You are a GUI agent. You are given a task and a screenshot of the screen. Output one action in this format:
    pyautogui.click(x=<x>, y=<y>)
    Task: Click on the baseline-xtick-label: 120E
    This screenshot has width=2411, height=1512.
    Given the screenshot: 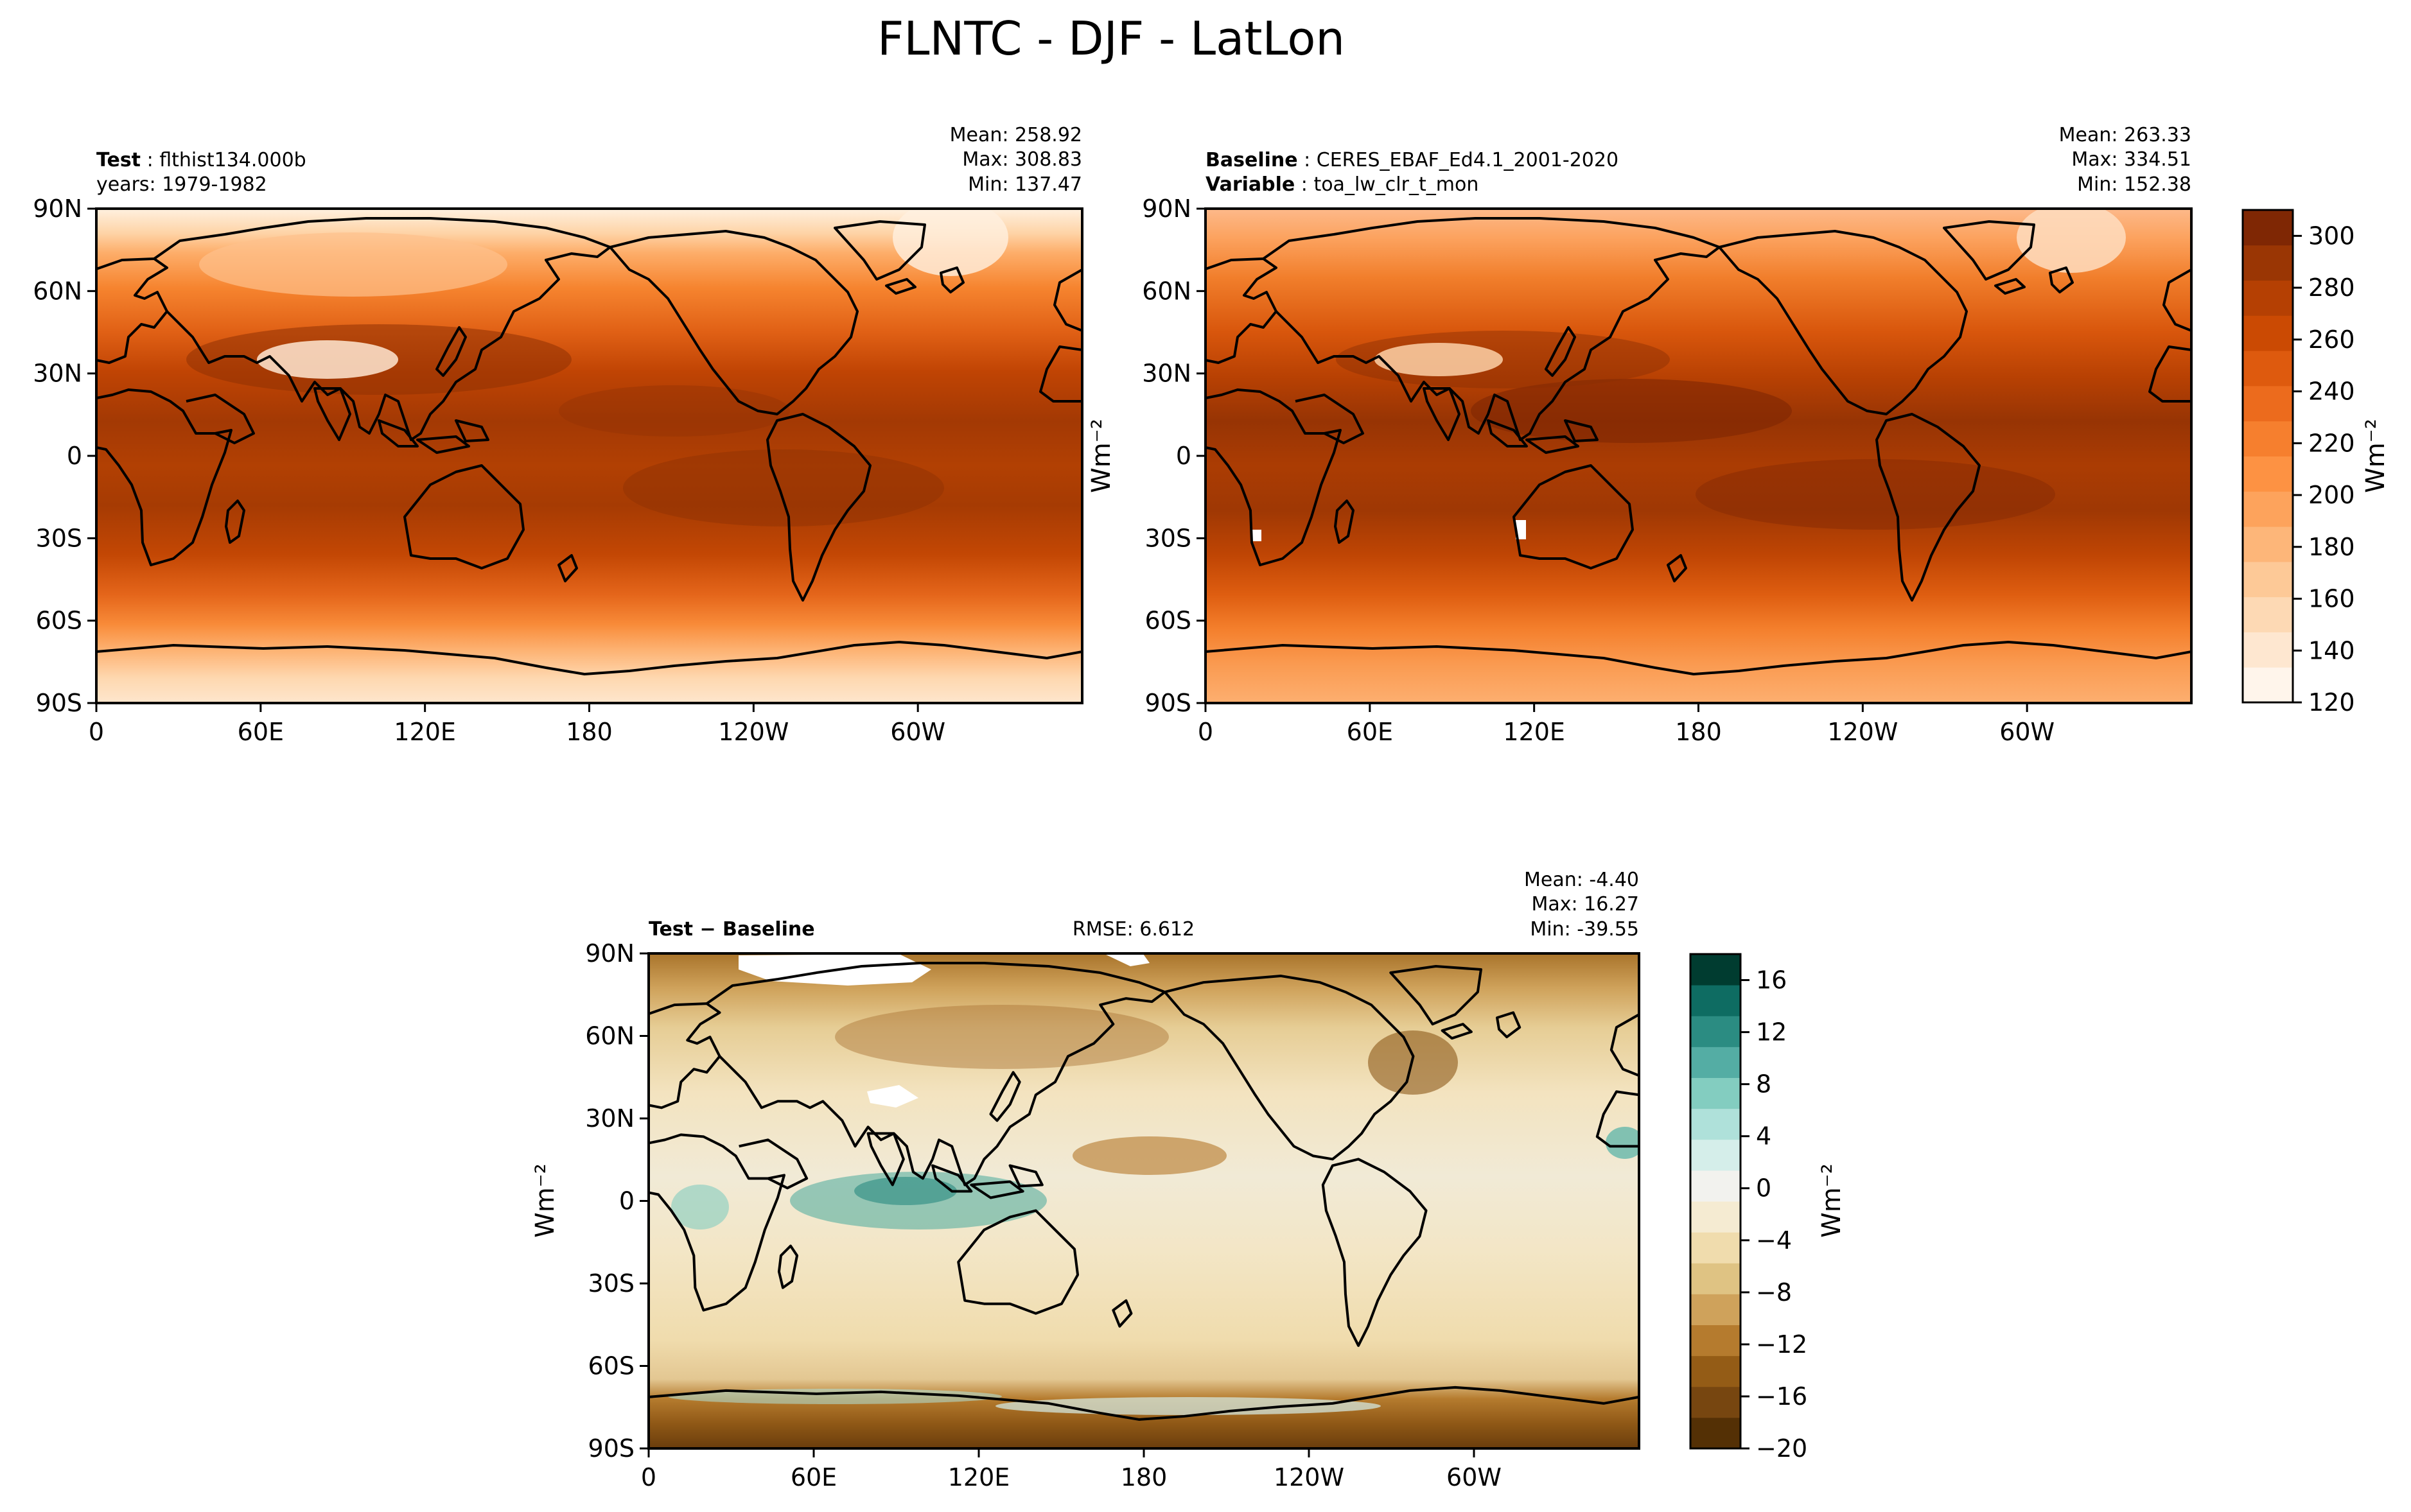 What is the action you would take?
    pyautogui.click(x=1534, y=732)
    